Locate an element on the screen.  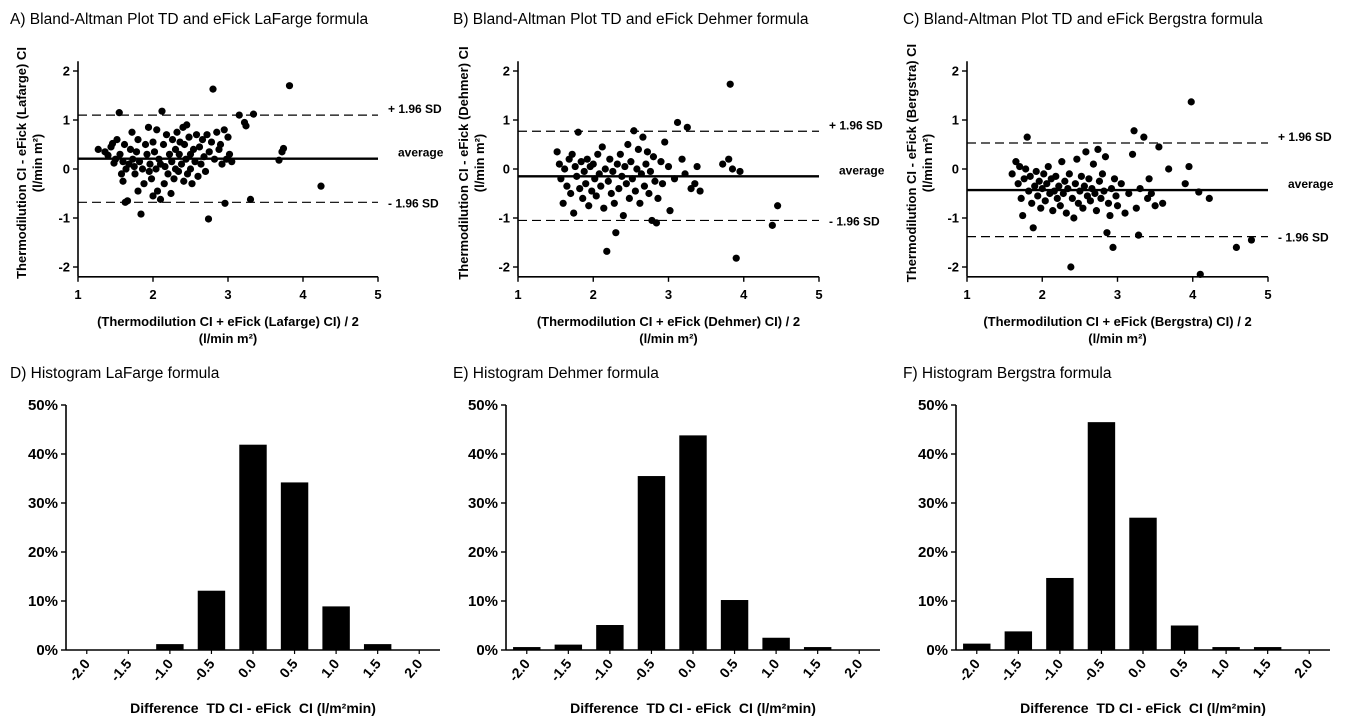
x-tick-label: 4 is located at coordinates (744, 294).